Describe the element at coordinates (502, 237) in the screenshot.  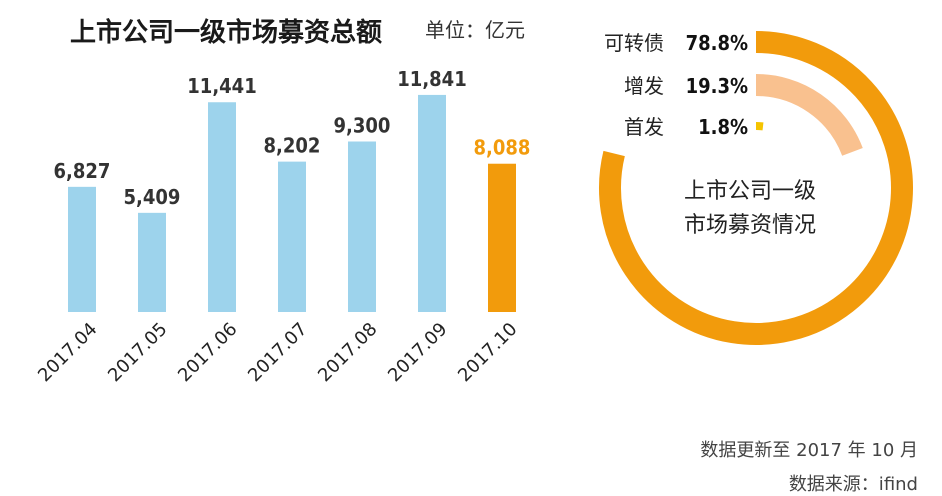
I see `bar-2017.10` at that location.